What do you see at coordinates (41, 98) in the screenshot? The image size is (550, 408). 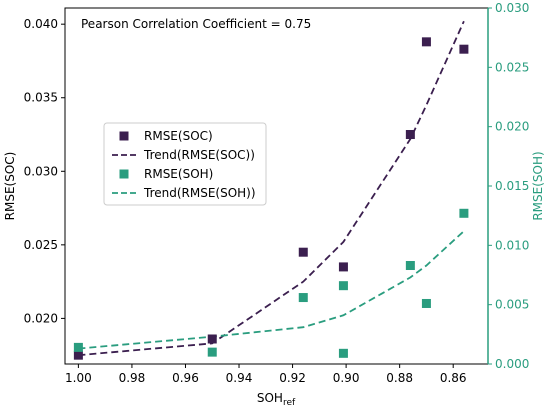 I see `y-left-tick-label: 0.035` at bounding box center [41, 98].